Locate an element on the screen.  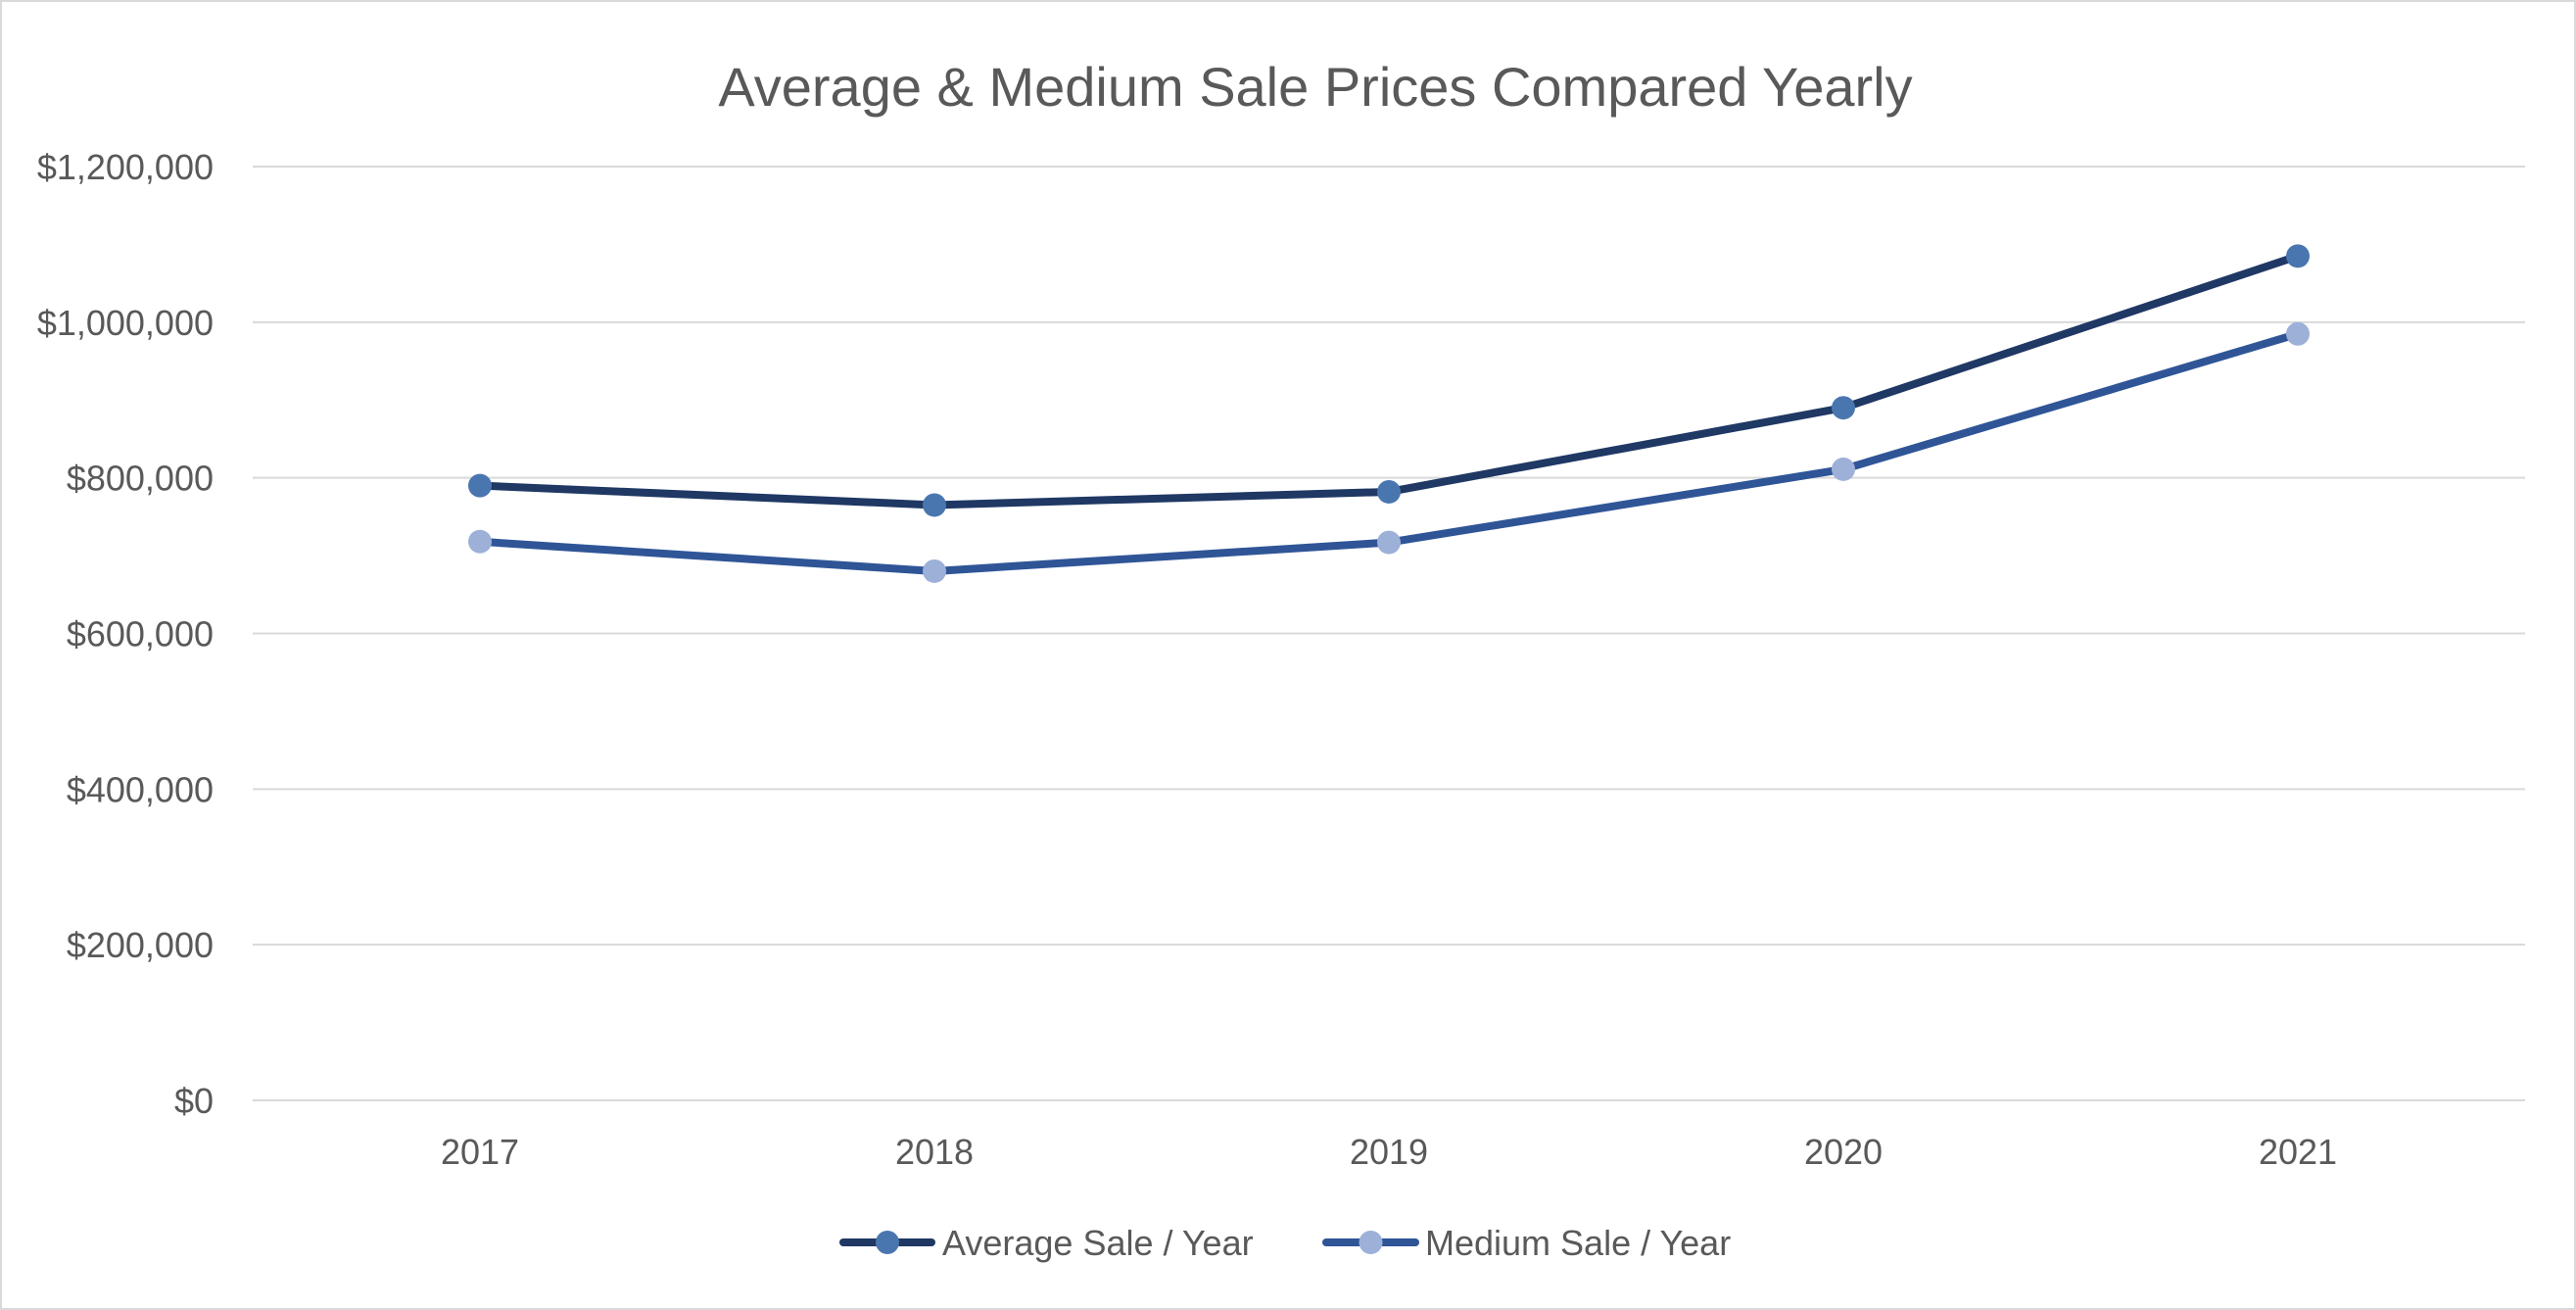
legend-item: Average Sale / Year is located at coordinates (1047, 1243).